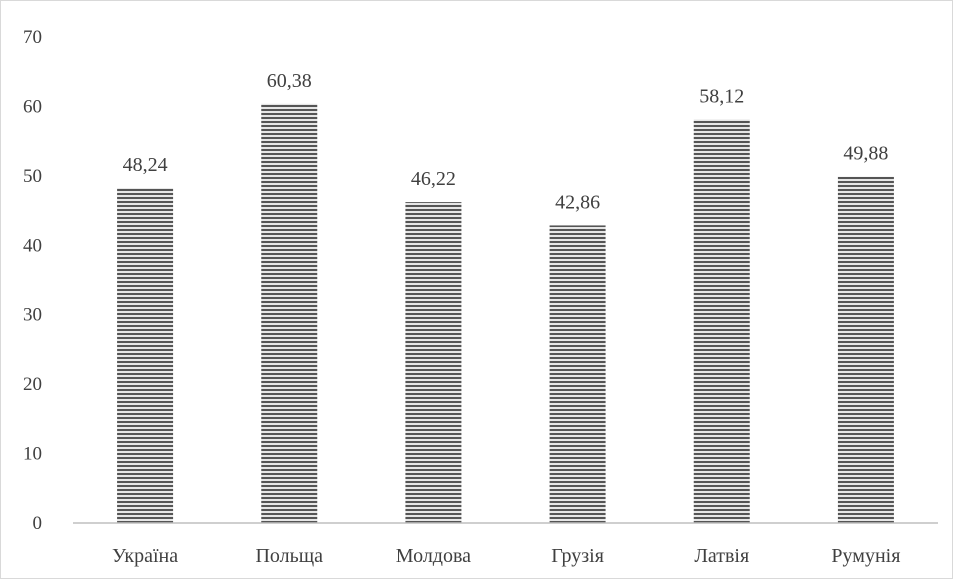 The image size is (953, 583). Describe the element at coordinates (433, 179) in the screenshot. I see `bar-data-label: 46,22` at that location.